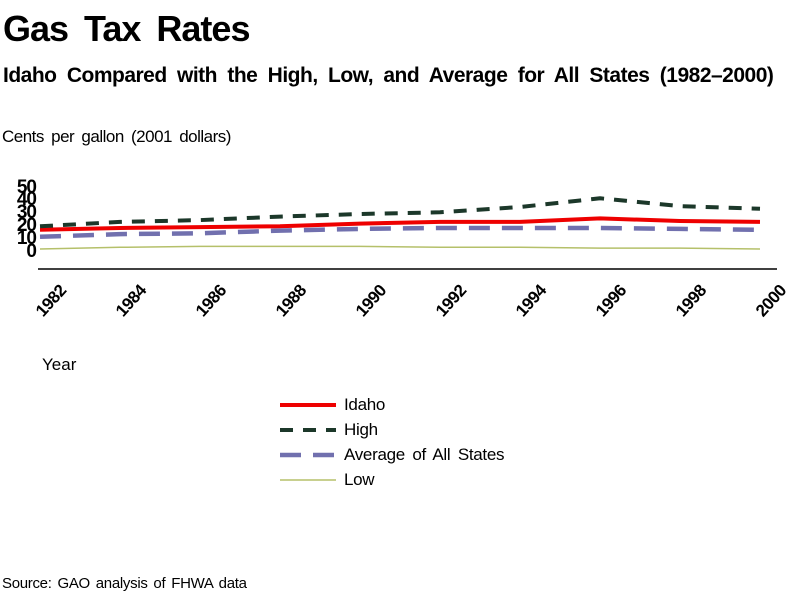 This screenshot has width=800, height=600. What do you see at coordinates (26, 199) in the screenshot?
I see `y-axis-tick-label: 40` at bounding box center [26, 199].